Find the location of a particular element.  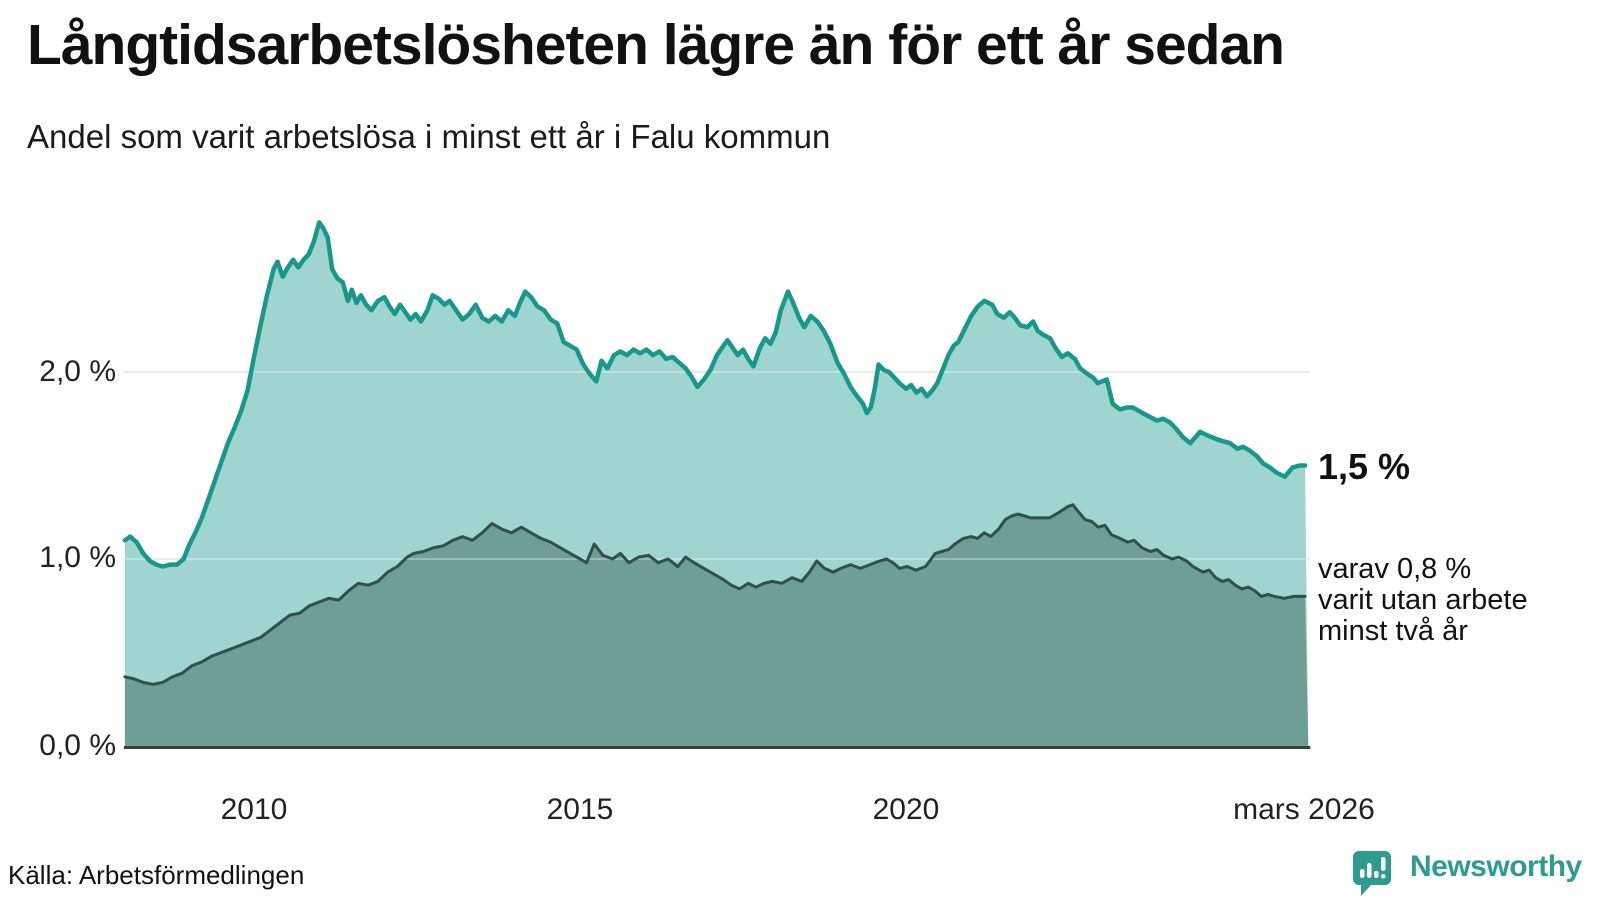

x-axis-tick-mars-2026: mars 2026 is located at coordinates (1304, 809).